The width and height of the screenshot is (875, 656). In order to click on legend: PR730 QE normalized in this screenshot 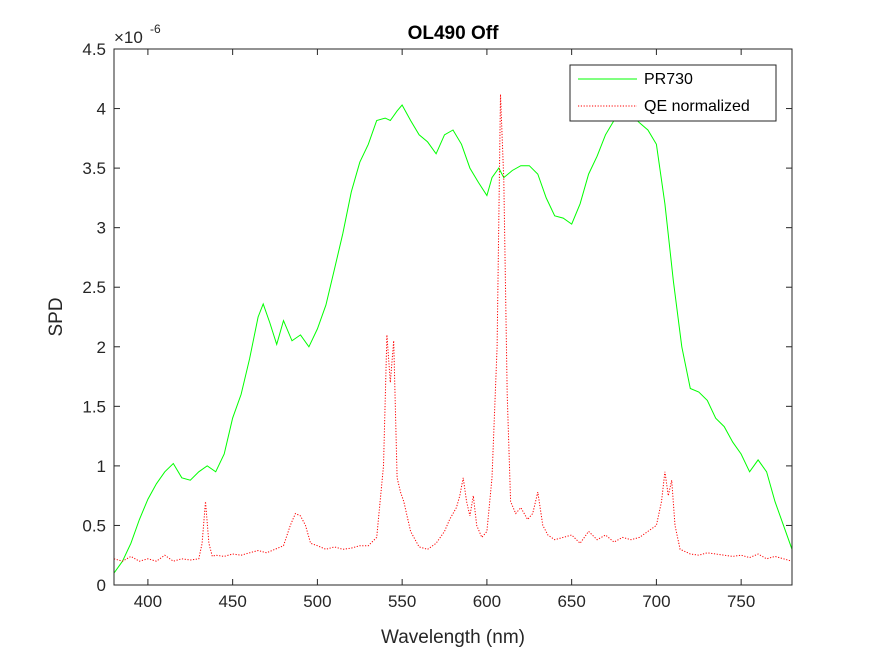, I will do `click(673, 93)`.